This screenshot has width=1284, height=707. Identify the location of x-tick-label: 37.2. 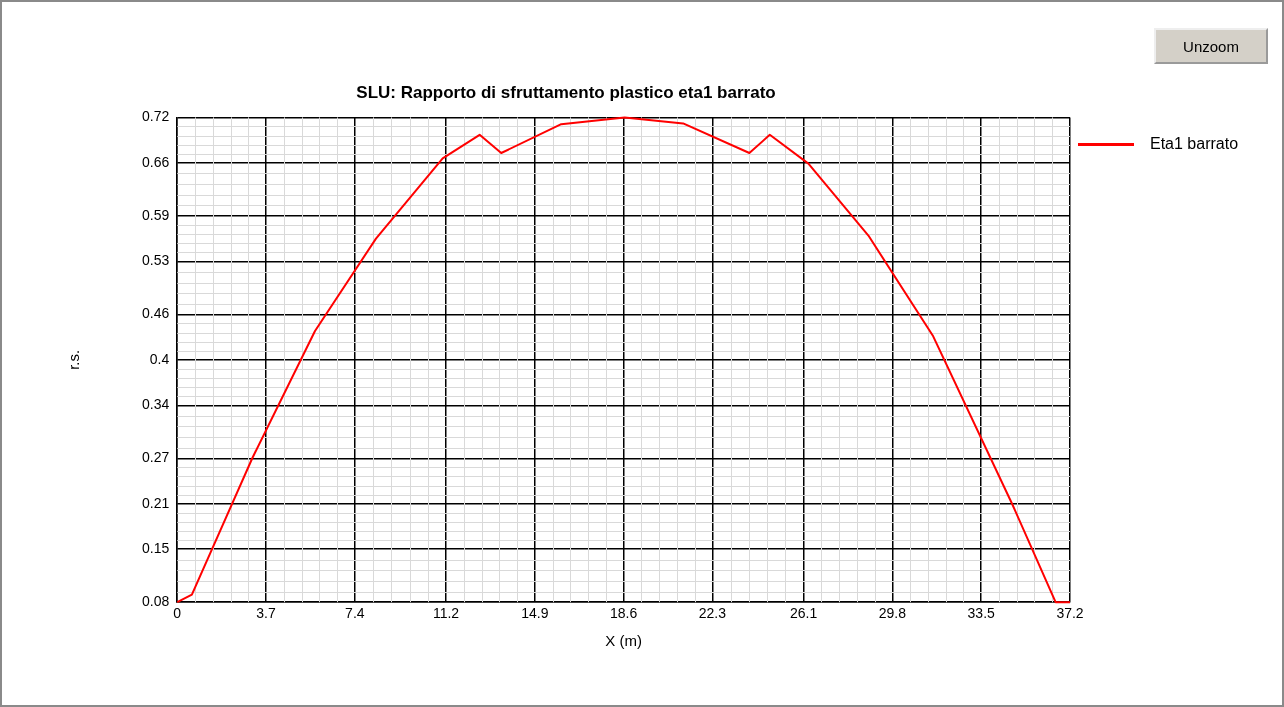
(1070, 613).